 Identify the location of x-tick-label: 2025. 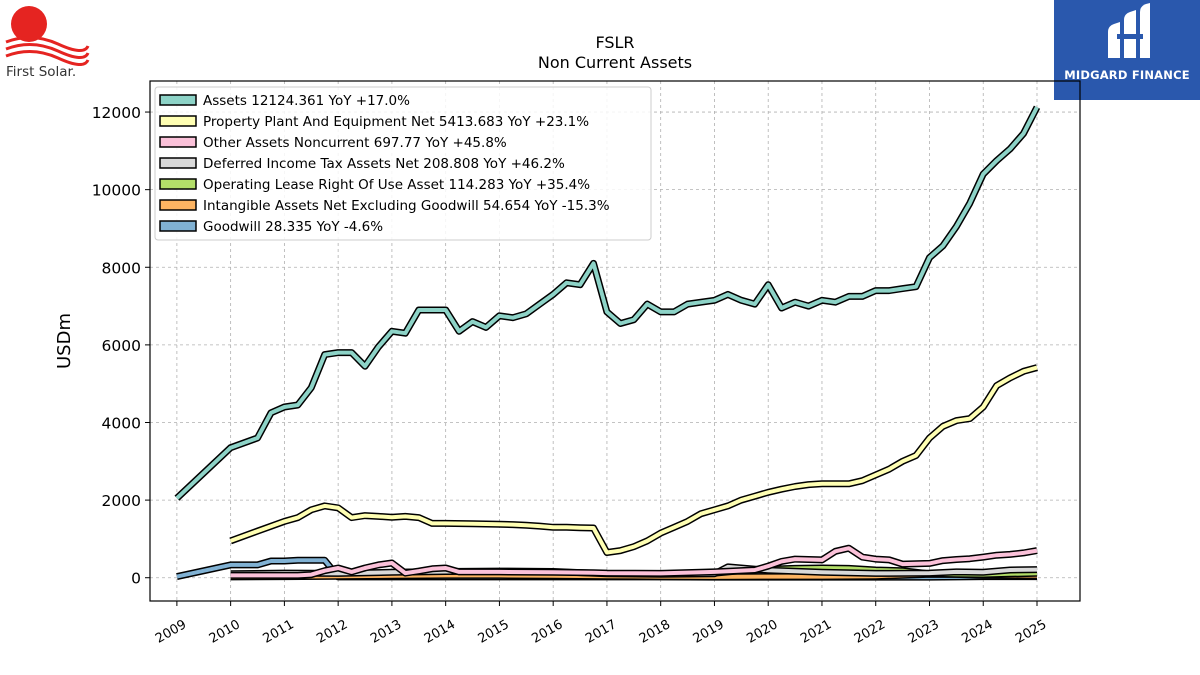
(1031, 632).